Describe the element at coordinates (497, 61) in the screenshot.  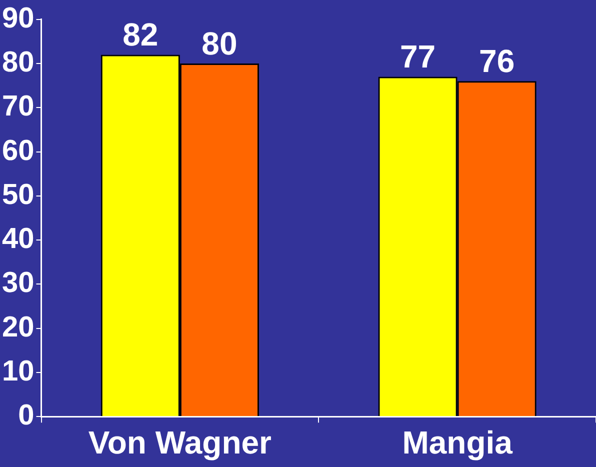
I see `data-label: 76` at that location.